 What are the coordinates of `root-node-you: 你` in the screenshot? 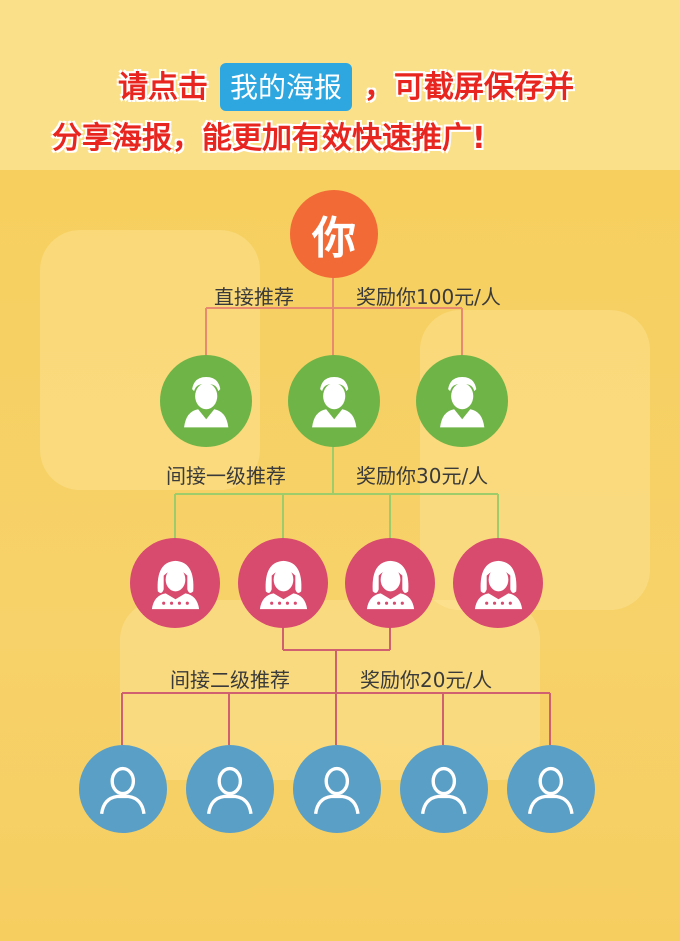 It's located at (334, 234).